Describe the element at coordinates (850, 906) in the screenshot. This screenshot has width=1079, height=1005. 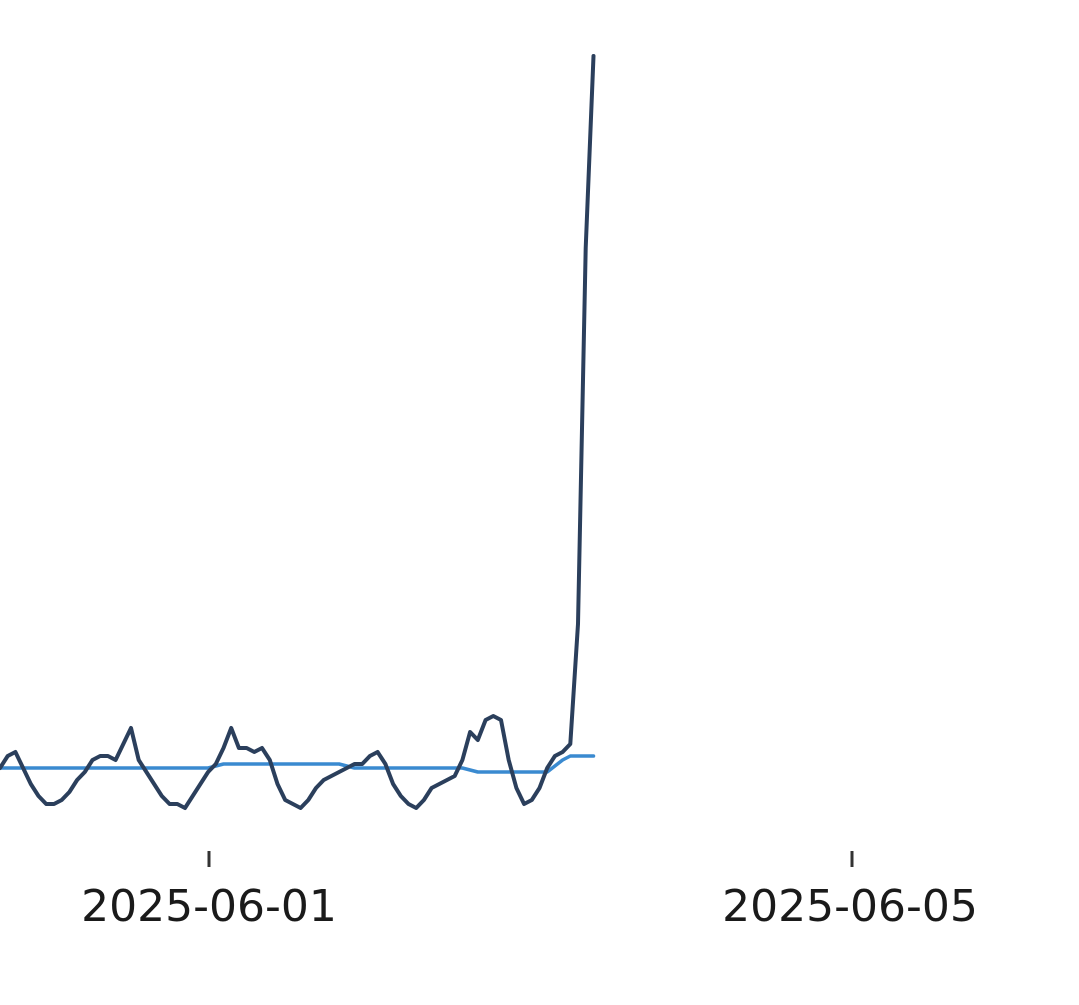
I see `x-tick-label-1: 2025-06-05` at that location.